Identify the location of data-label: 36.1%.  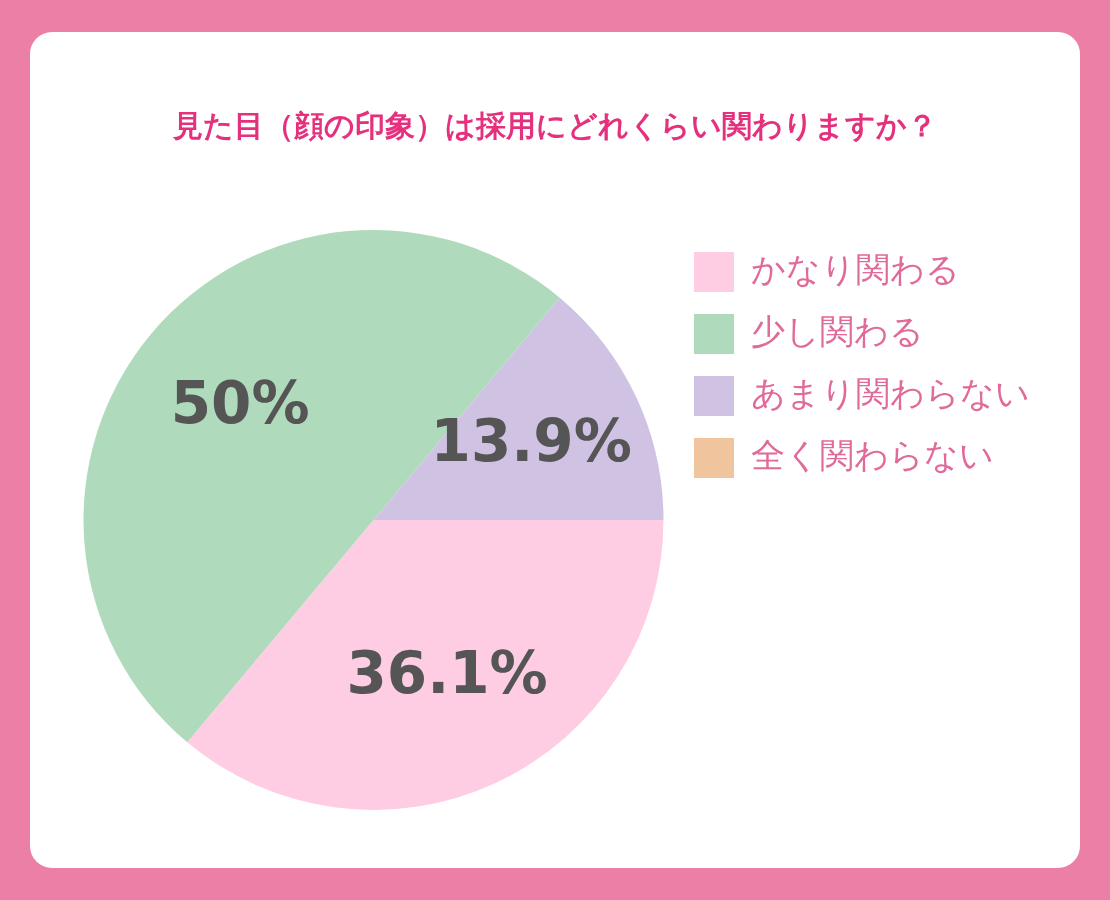
(447, 672).